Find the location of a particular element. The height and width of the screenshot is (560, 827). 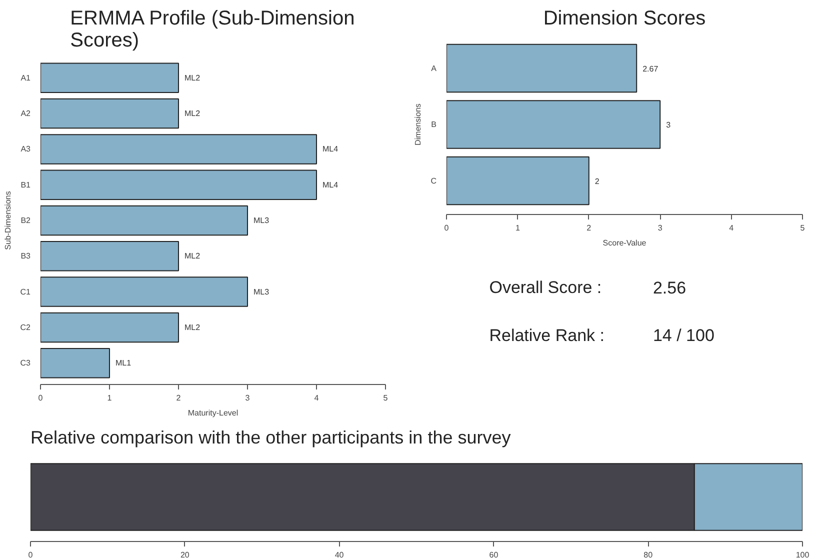

x-axis-title: Score-Value is located at coordinates (624, 243).